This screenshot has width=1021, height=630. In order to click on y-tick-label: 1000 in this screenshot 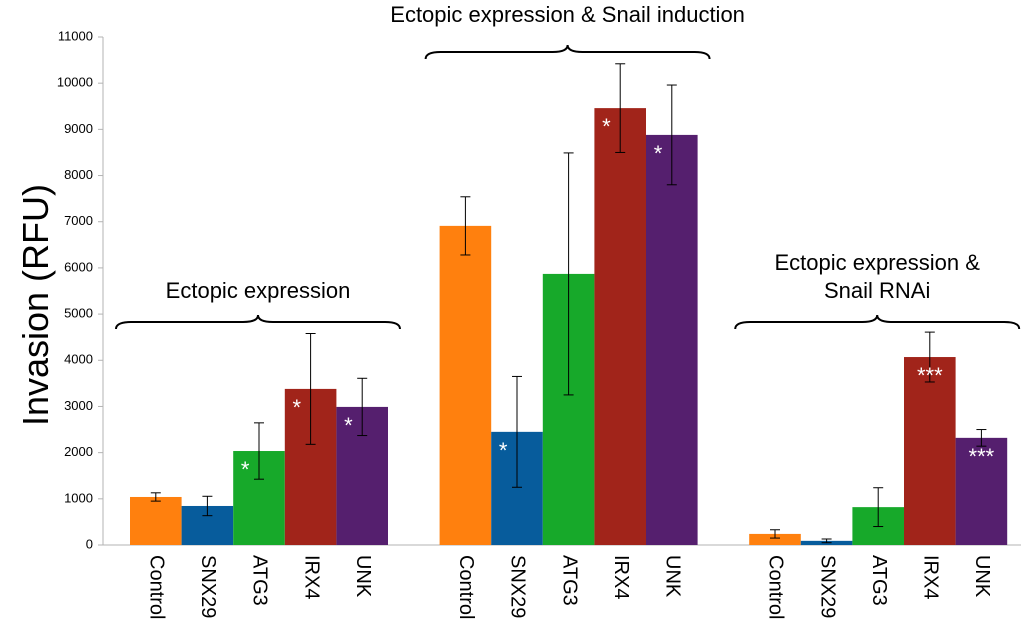, I will do `click(78, 497)`.